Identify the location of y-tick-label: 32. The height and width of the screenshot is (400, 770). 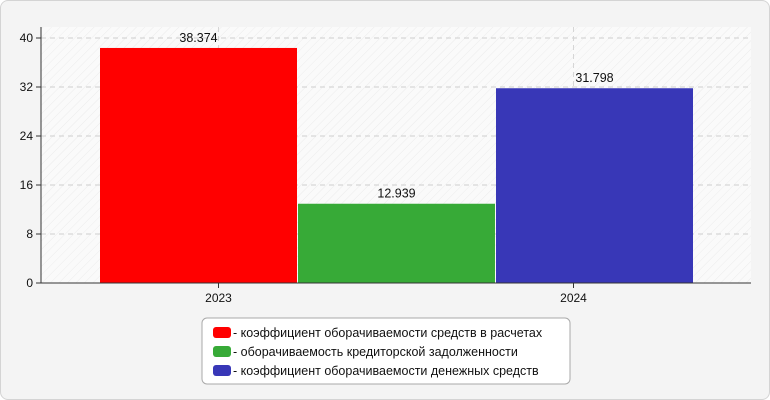
(27, 87).